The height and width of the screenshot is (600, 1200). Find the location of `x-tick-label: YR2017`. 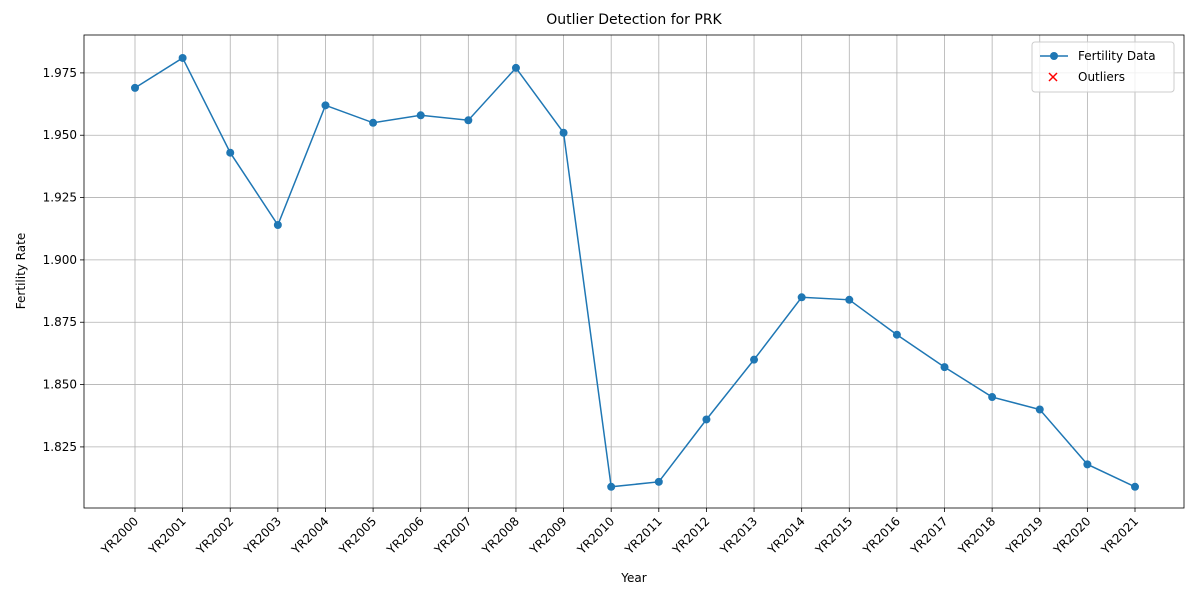

x-tick-label: YR2017 is located at coordinates (928, 535).